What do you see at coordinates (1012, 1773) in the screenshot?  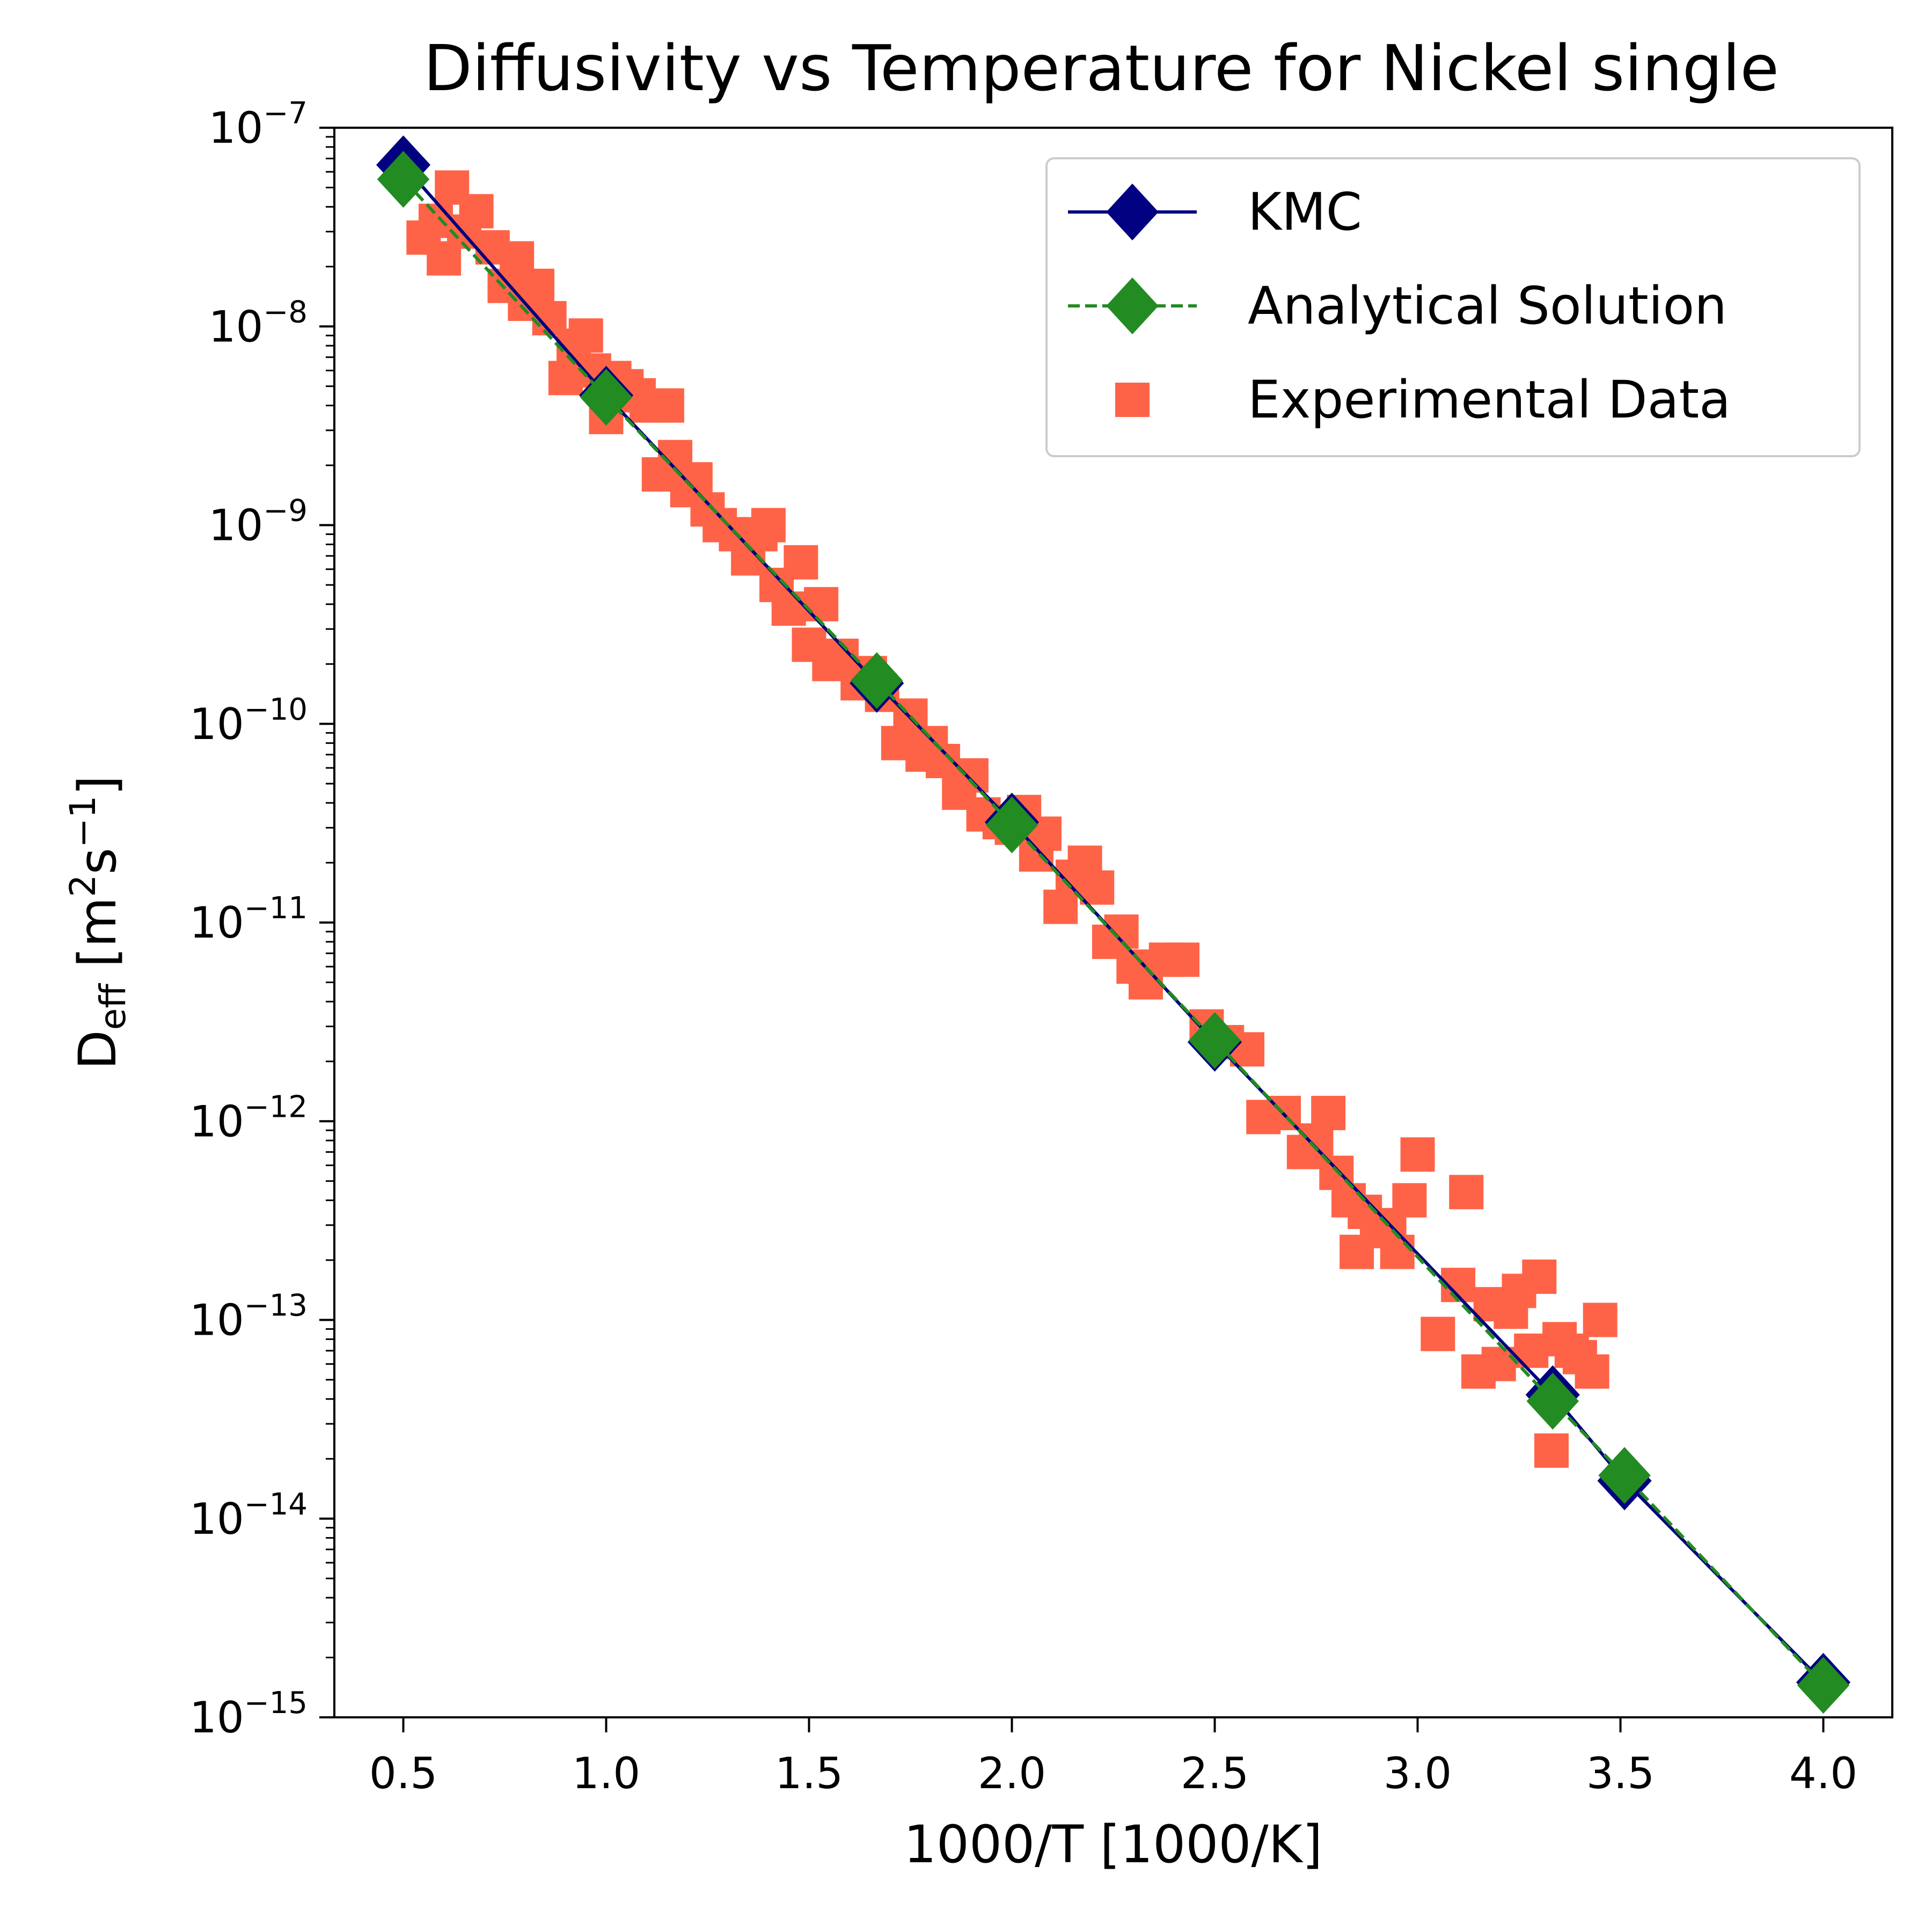 I see `x-tick-label: 2.0` at bounding box center [1012, 1773].